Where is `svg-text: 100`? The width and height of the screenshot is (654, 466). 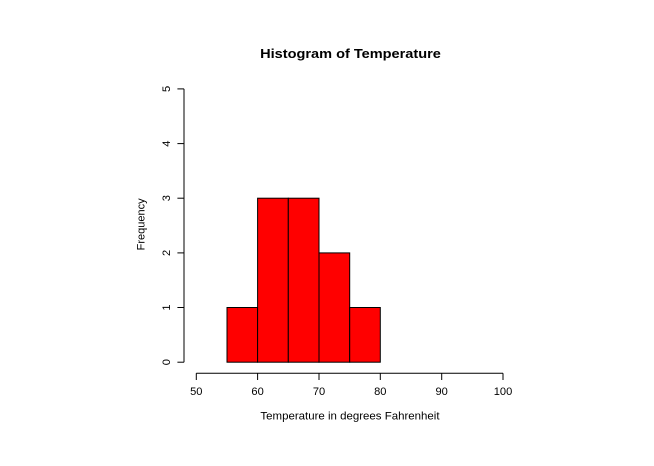
svg-text: 100 is located at coordinates (503, 392).